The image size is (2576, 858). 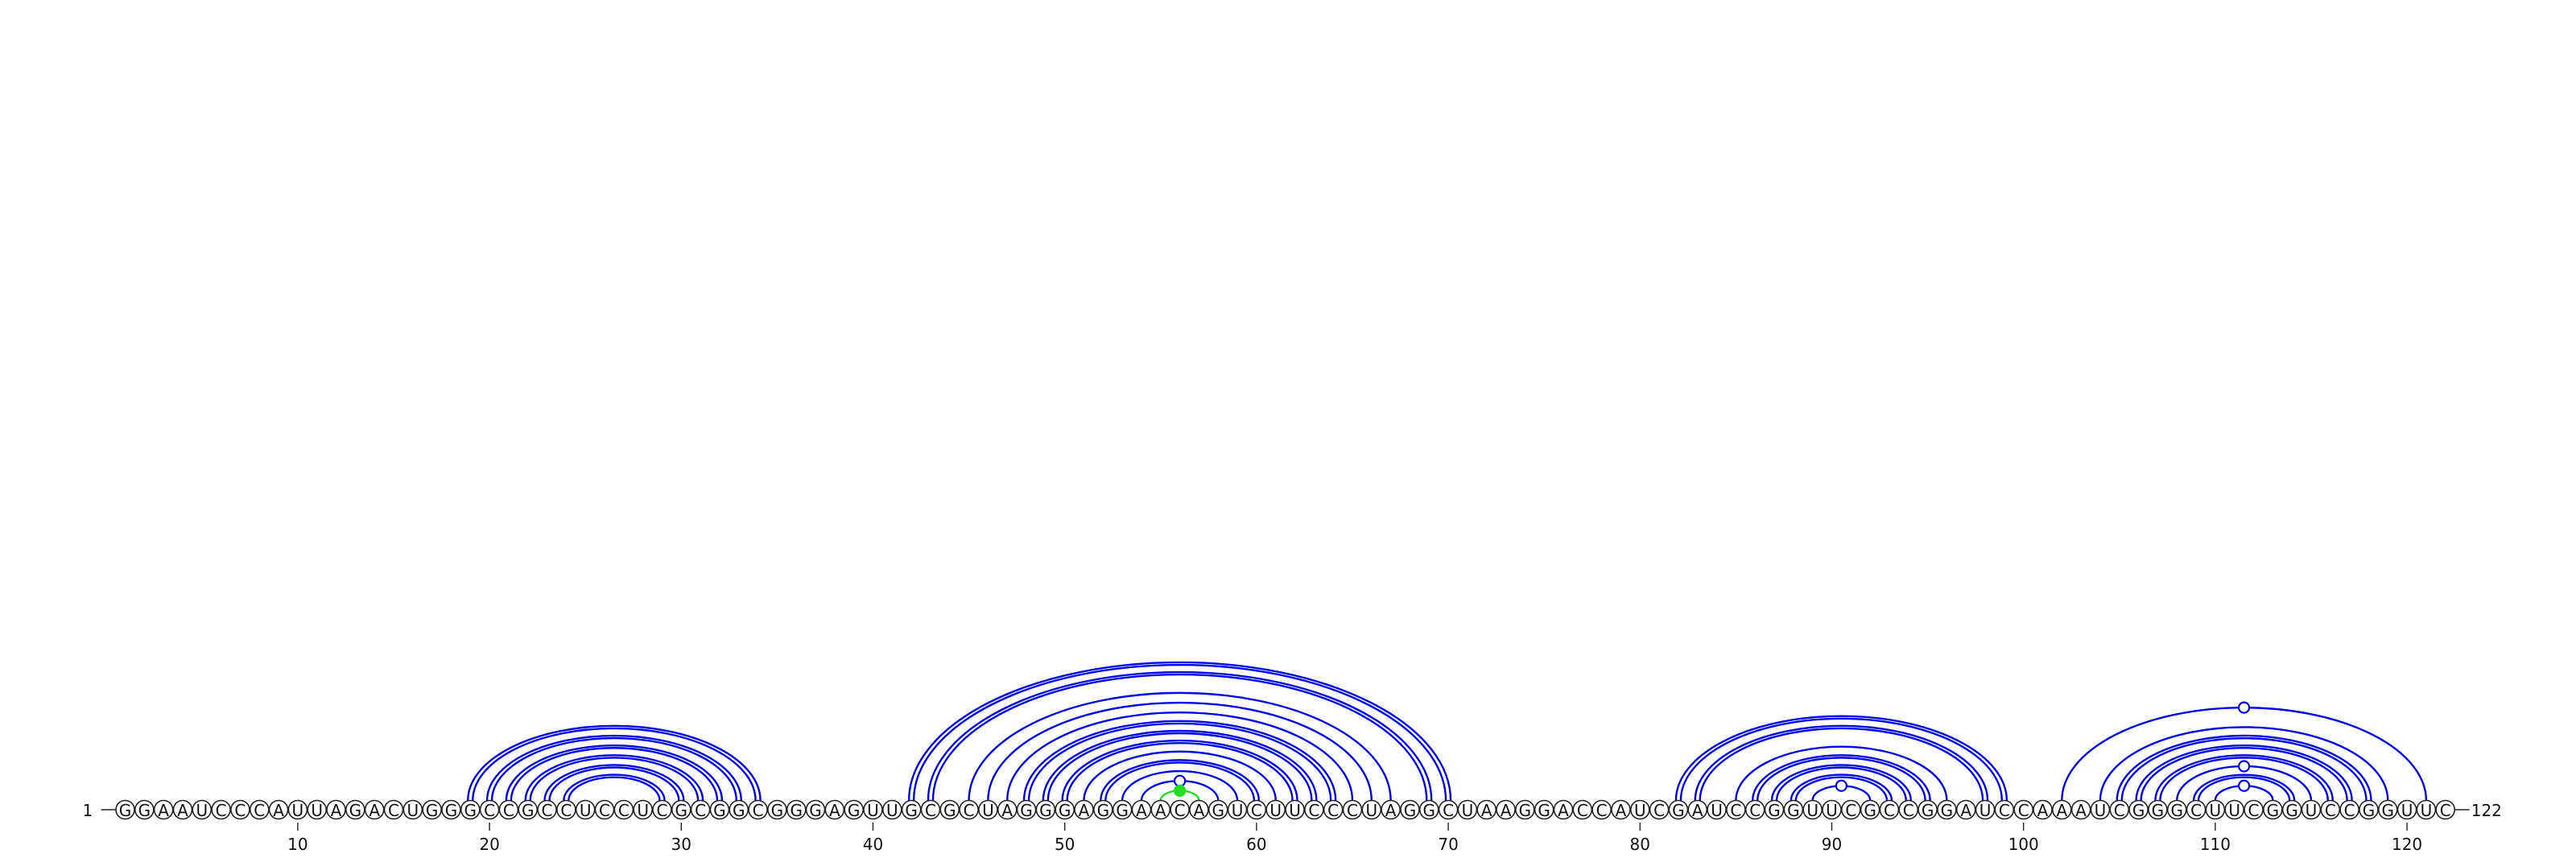 I want to click on sequence-start-label: 1, so click(x=88, y=811).